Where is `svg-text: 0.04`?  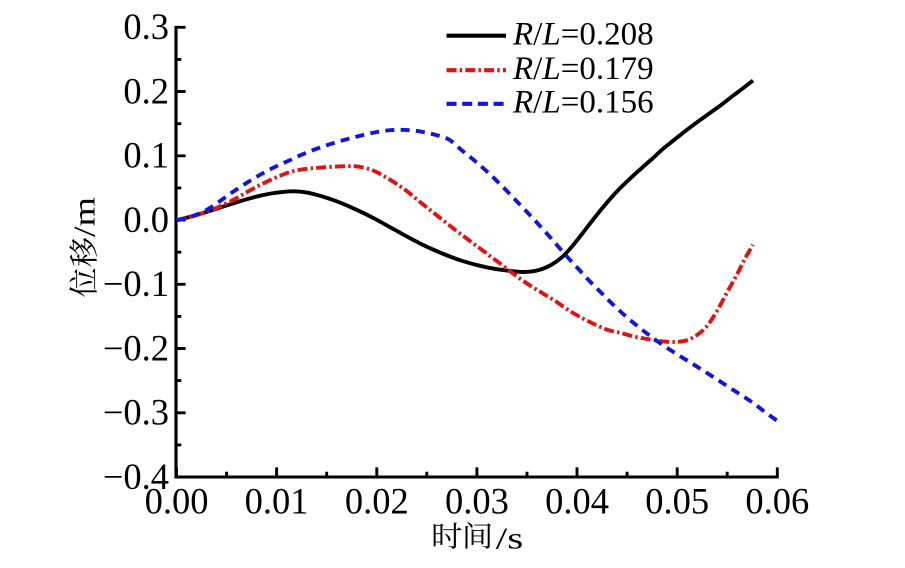 svg-text: 0.04 is located at coordinates (577, 501).